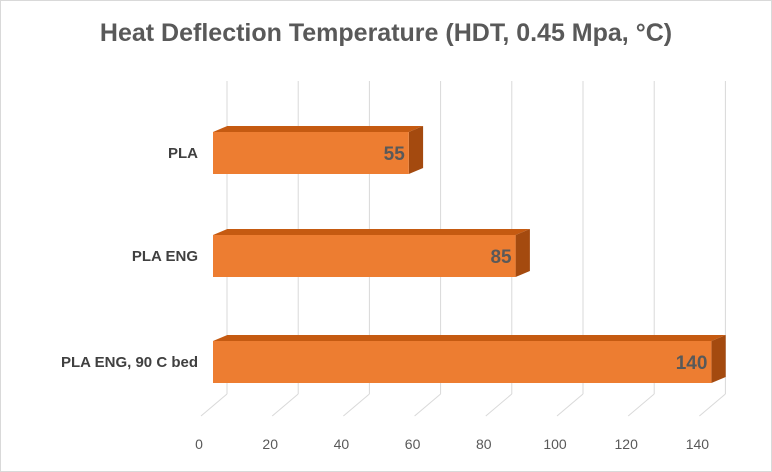  What do you see at coordinates (484, 444) in the screenshot?
I see `x-tick-label: 80` at bounding box center [484, 444].